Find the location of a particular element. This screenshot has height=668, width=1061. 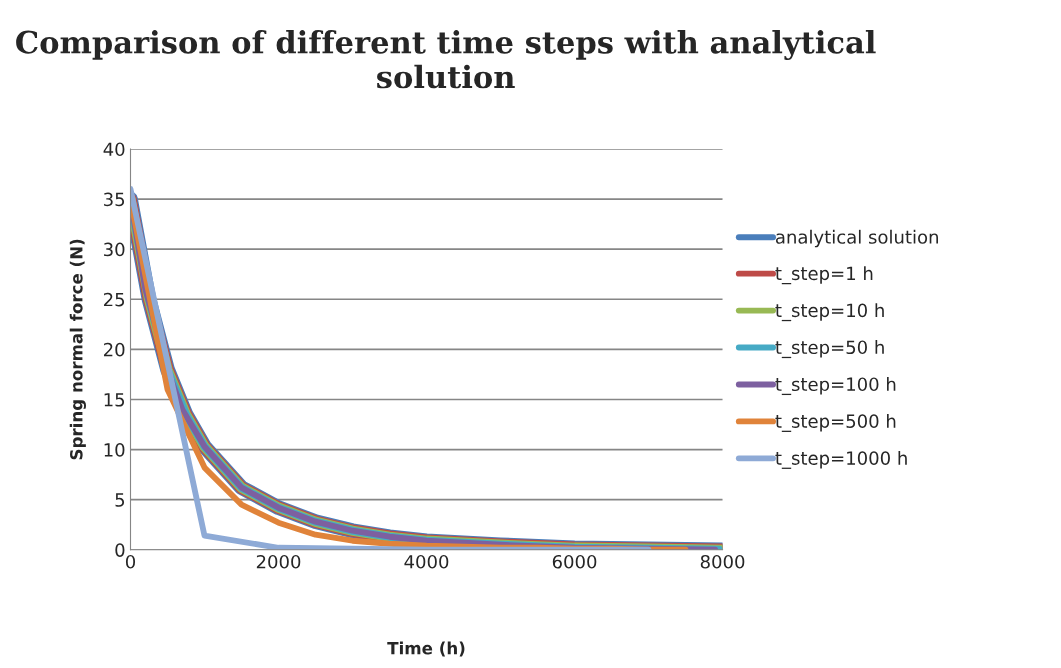

y-tick-label: 40 is located at coordinates (114, 149).